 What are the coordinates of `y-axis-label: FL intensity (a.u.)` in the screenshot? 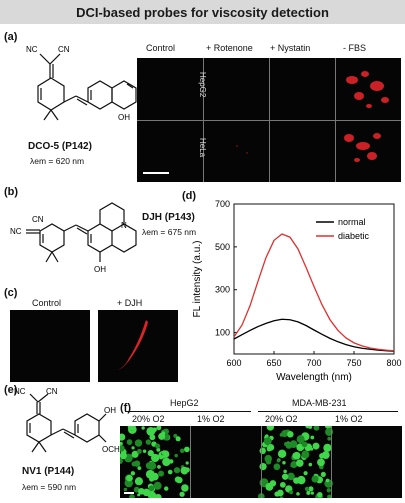 It's located at (197, 279).